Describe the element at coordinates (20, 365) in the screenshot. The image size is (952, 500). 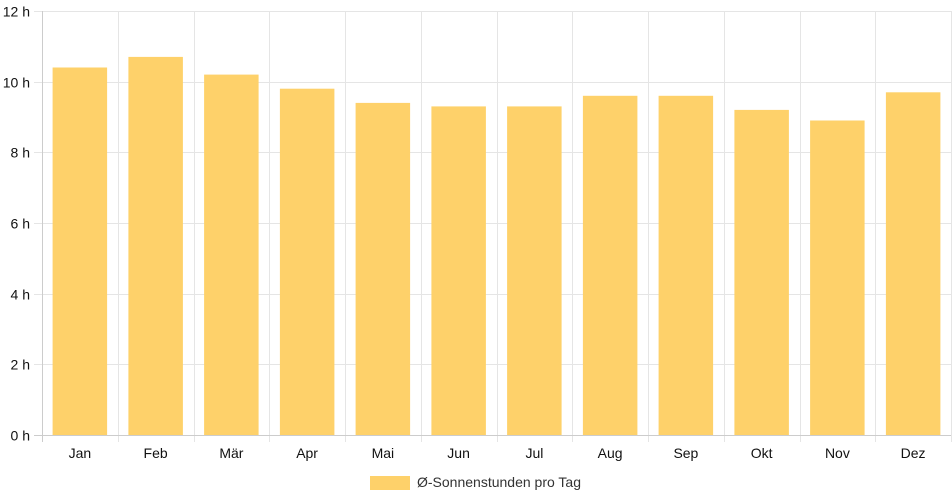
I see `y-tick-label-1: 2 h` at that location.